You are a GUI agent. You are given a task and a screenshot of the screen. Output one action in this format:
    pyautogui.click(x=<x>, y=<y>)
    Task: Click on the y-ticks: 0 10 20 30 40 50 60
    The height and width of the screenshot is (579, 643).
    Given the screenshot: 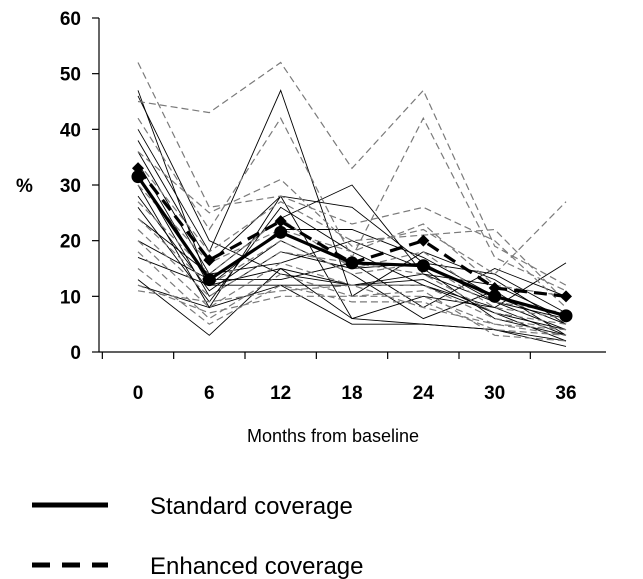 What is the action you would take?
    pyautogui.click(x=79, y=186)
    